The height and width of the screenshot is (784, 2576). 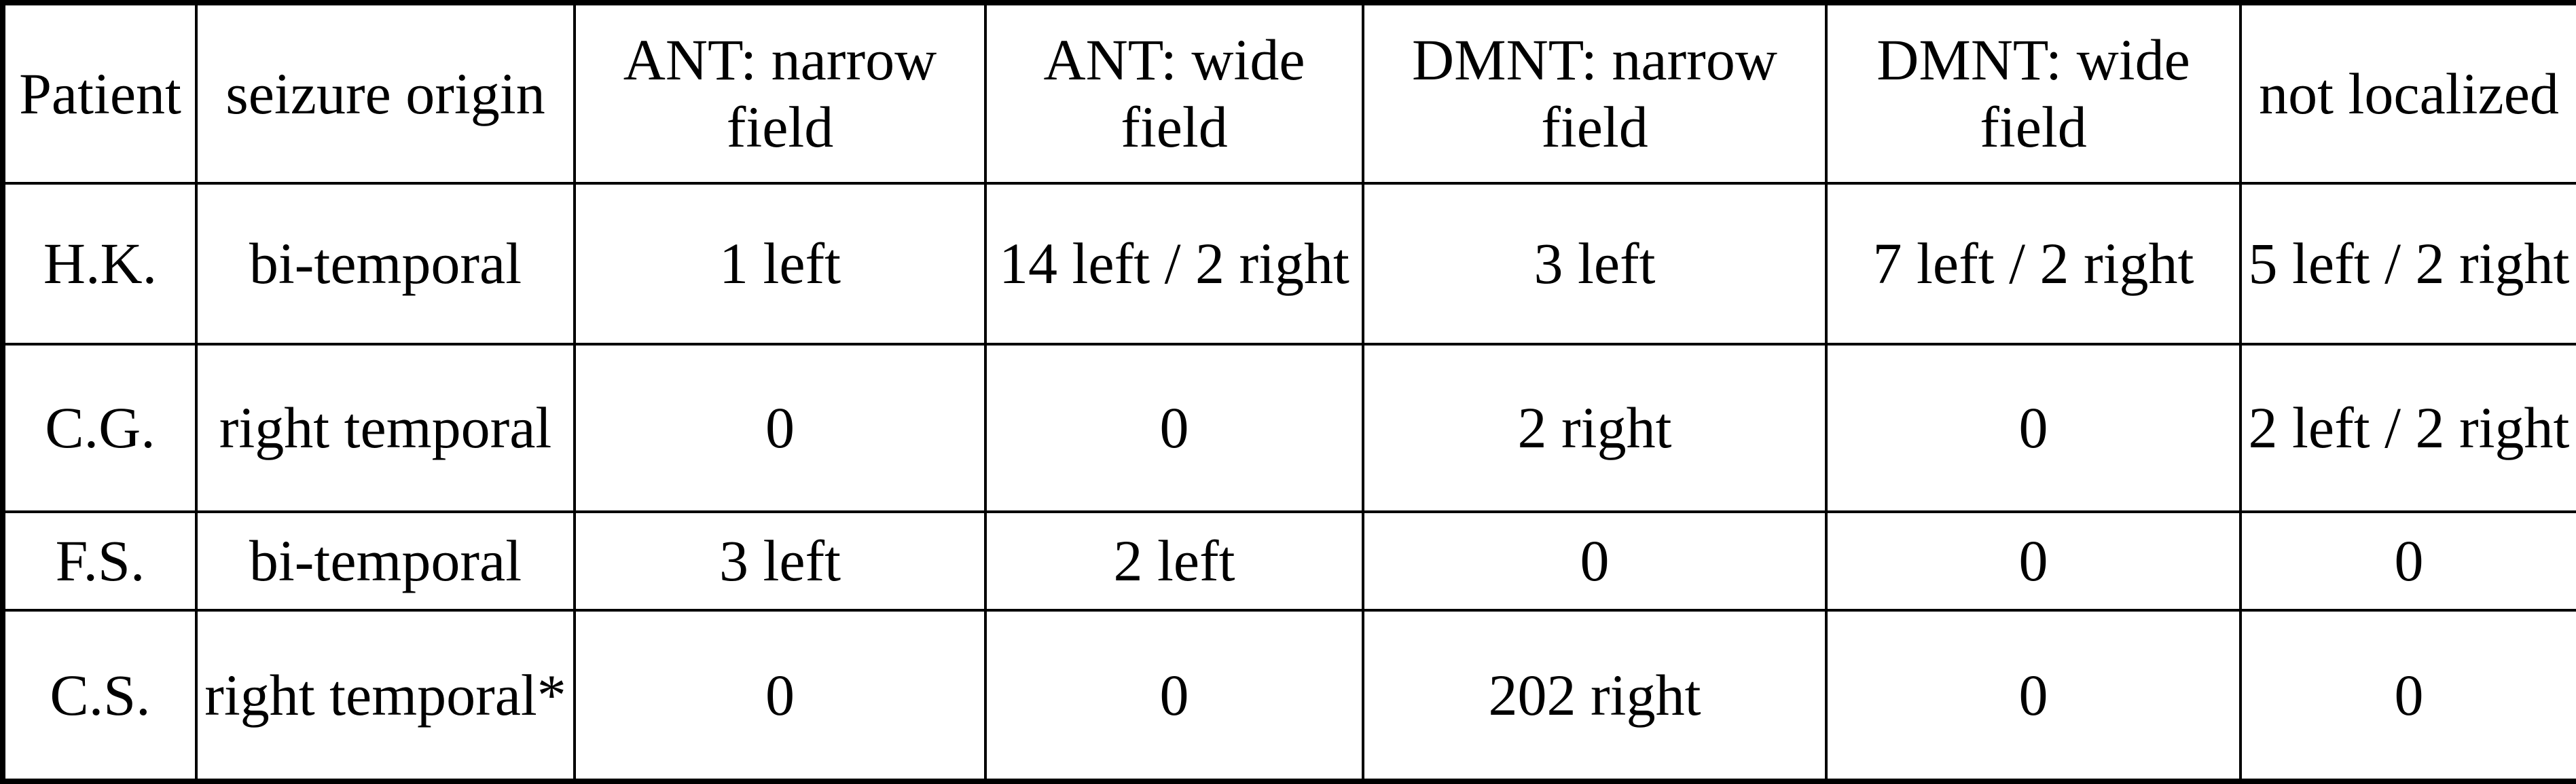 I want to click on table-cell: 5 left / 2 right, so click(x=2407, y=264).